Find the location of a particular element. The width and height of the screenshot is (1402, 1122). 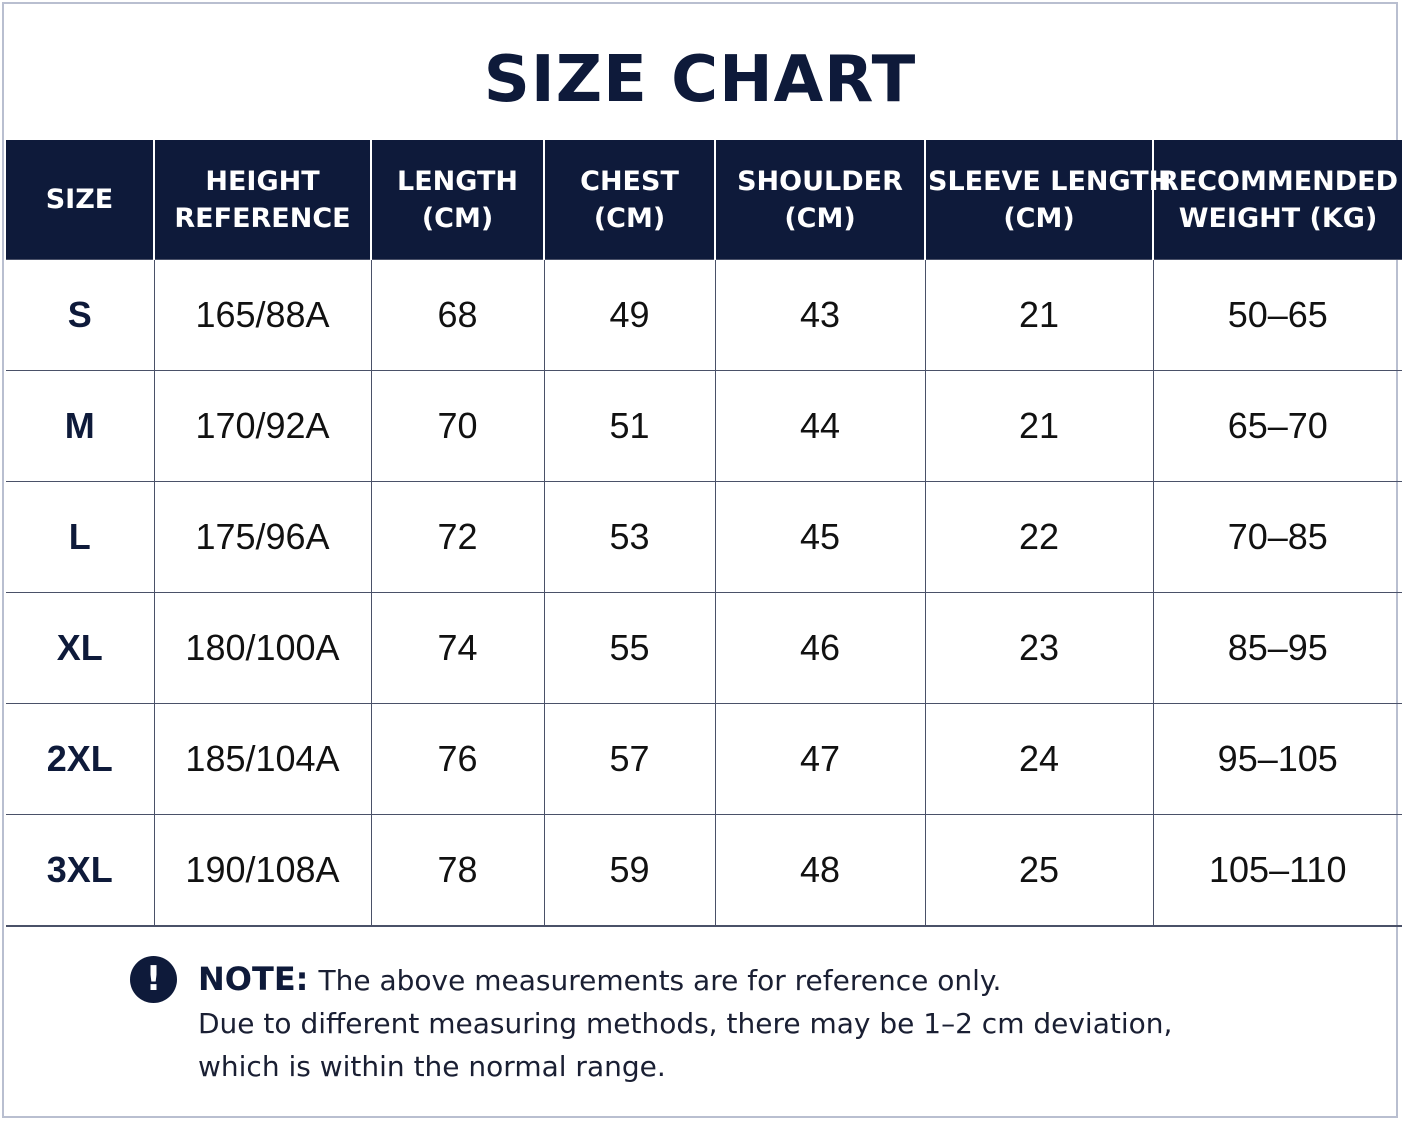

recommended-weight-cell: 70–85 is located at coordinates (1277, 537).